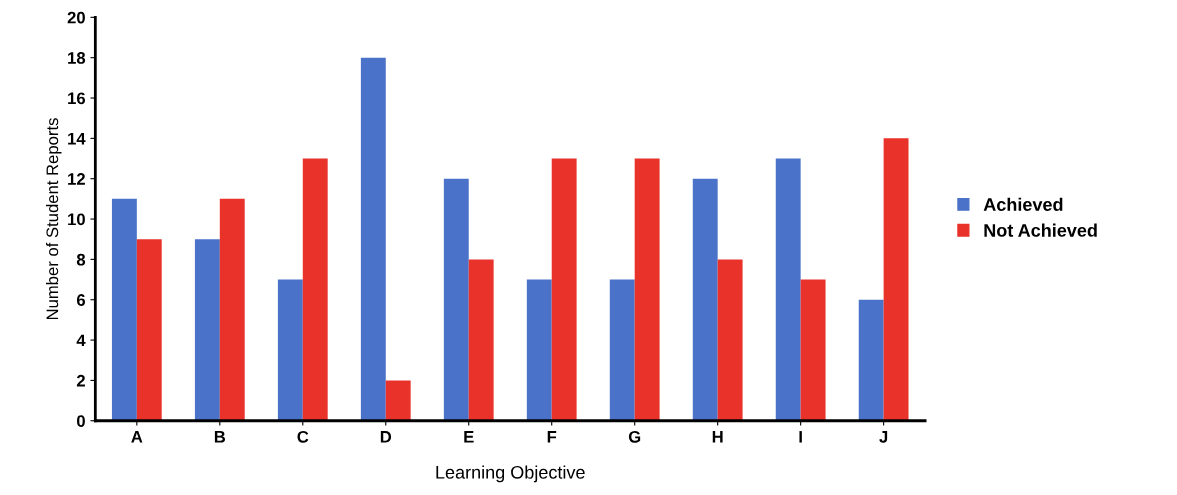 The height and width of the screenshot is (495, 1177). What do you see at coordinates (137, 437) in the screenshot?
I see `x-tick-label: A` at bounding box center [137, 437].